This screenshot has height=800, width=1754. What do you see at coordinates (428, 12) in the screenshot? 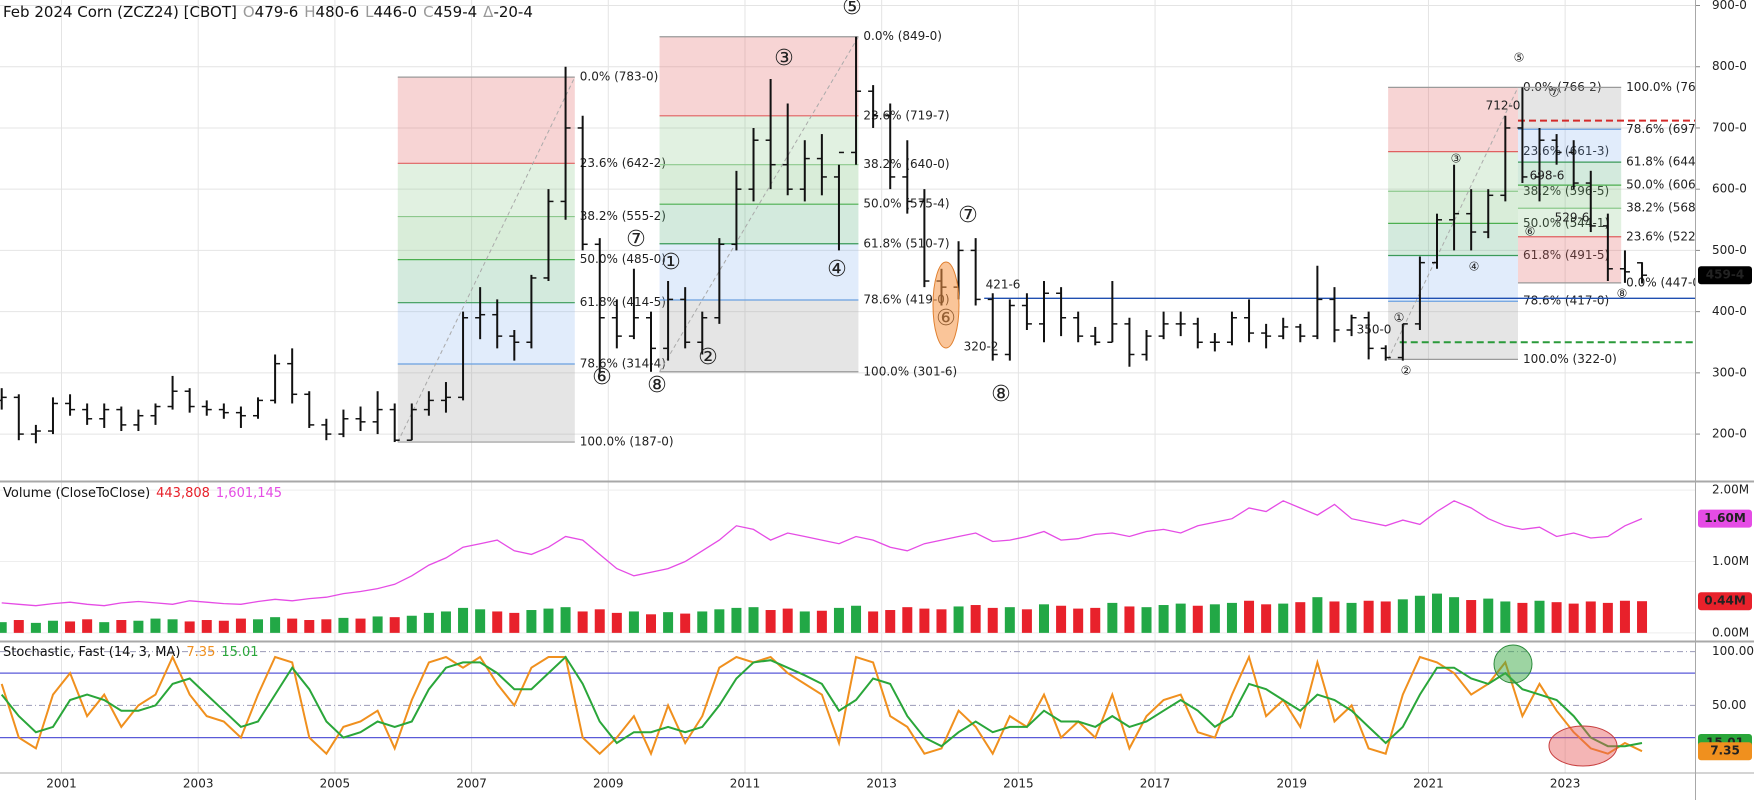
I see `readout-key: C` at bounding box center [428, 12].